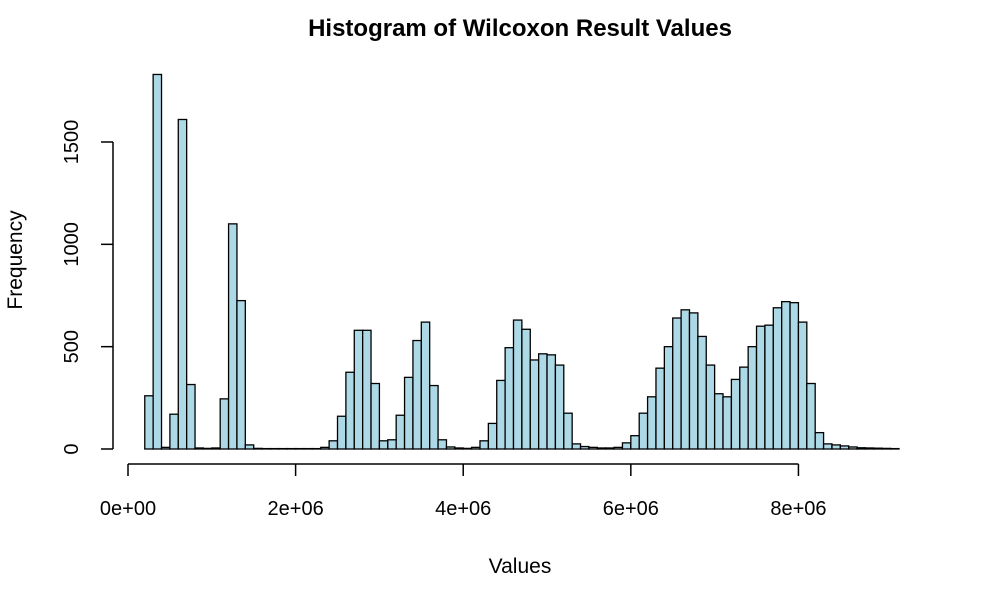 The height and width of the screenshot is (607, 983). Describe the element at coordinates (631, 509) in the screenshot. I see `x-tick-label: 6e+06` at that location.